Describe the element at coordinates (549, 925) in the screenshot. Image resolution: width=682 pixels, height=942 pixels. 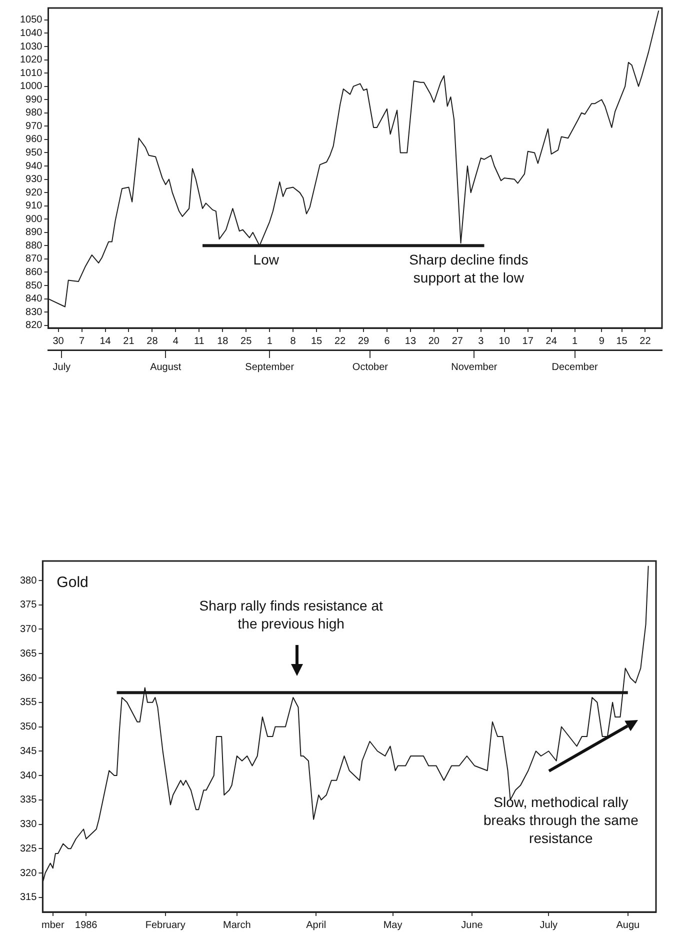
I see `x-tick-label: July` at that location.